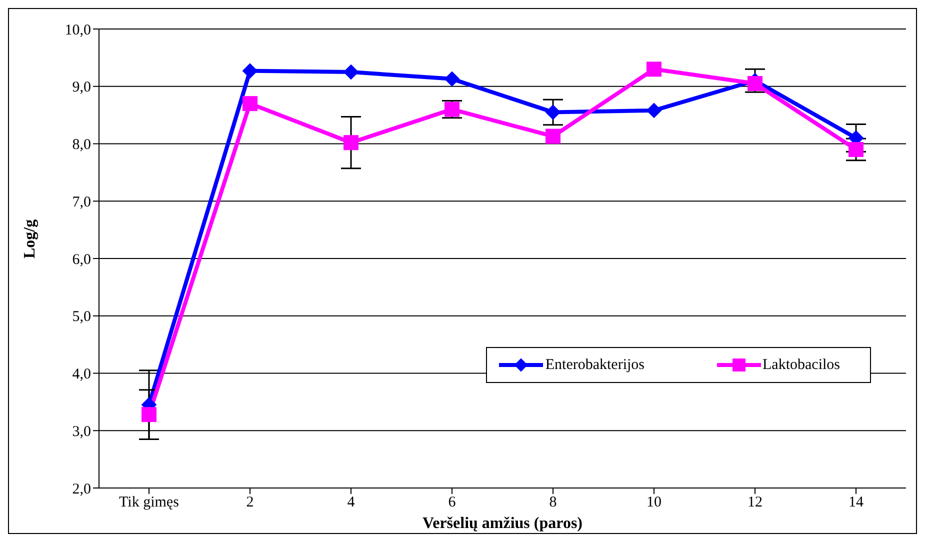 This screenshot has width=927, height=542. What do you see at coordinates (81, 260) in the screenshot?
I see `y-tick-label: 6,0` at bounding box center [81, 260].